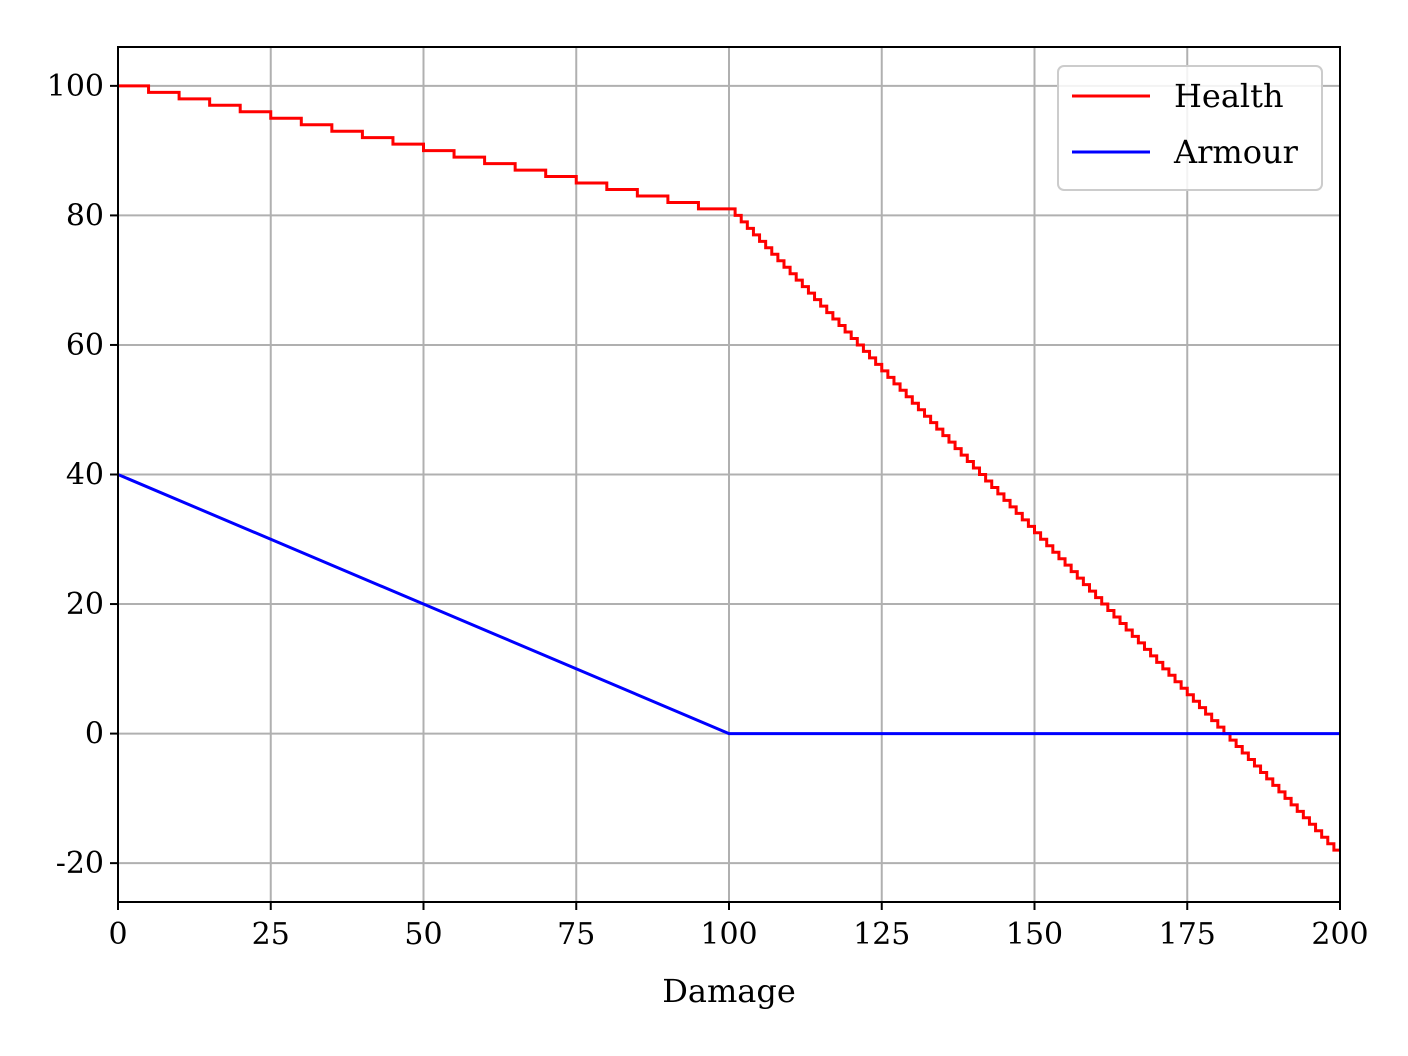 This screenshot has height=1056, width=1408. I want to click on x-tick-label: 0, so click(117, 934).